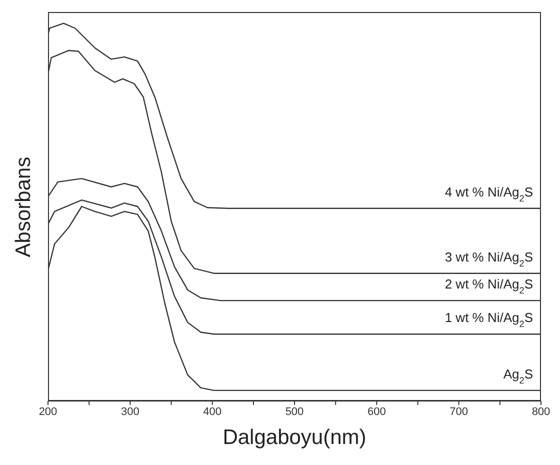  I want to click on series-label: 1 wt % Ni/Ag$_{2}$S, so click(489, 320).